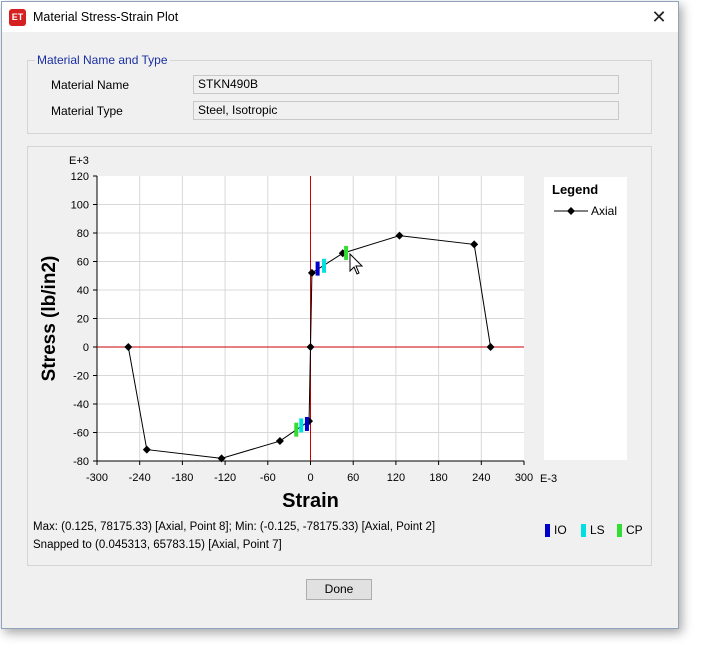  I want to click on app-logo-icon: ET, so click(17, 17).